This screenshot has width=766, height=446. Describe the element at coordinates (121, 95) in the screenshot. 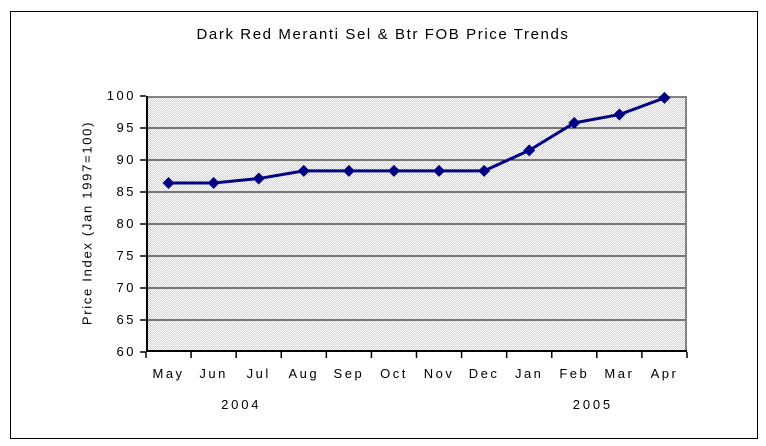

I see `y-tick-label: 100` at that location.